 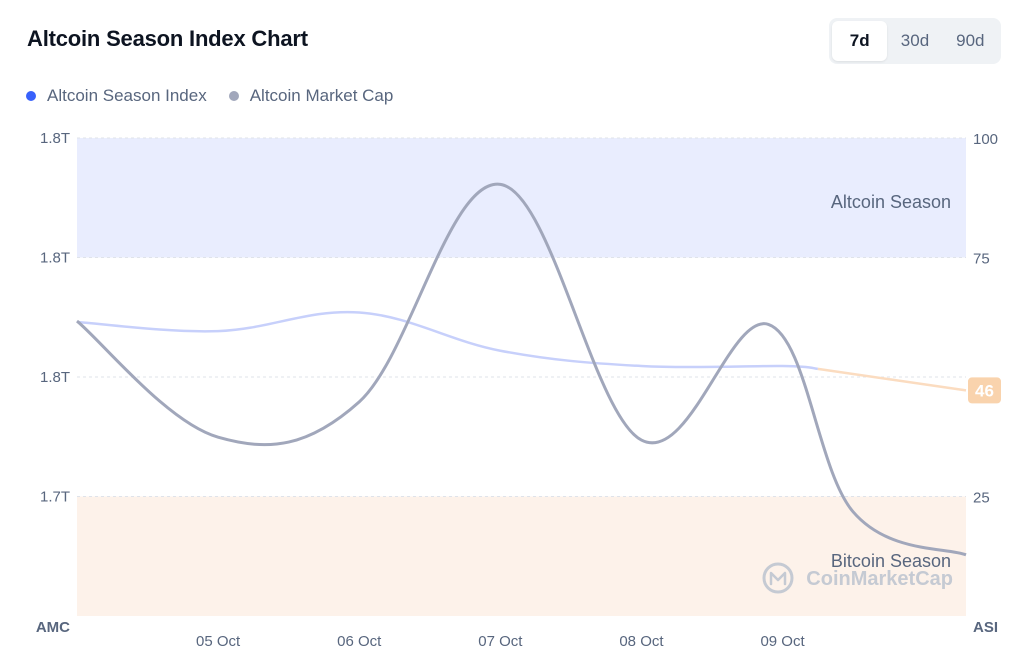 I want to click on left-tick-label-2: 1.8T, so click(x=55, y=377).